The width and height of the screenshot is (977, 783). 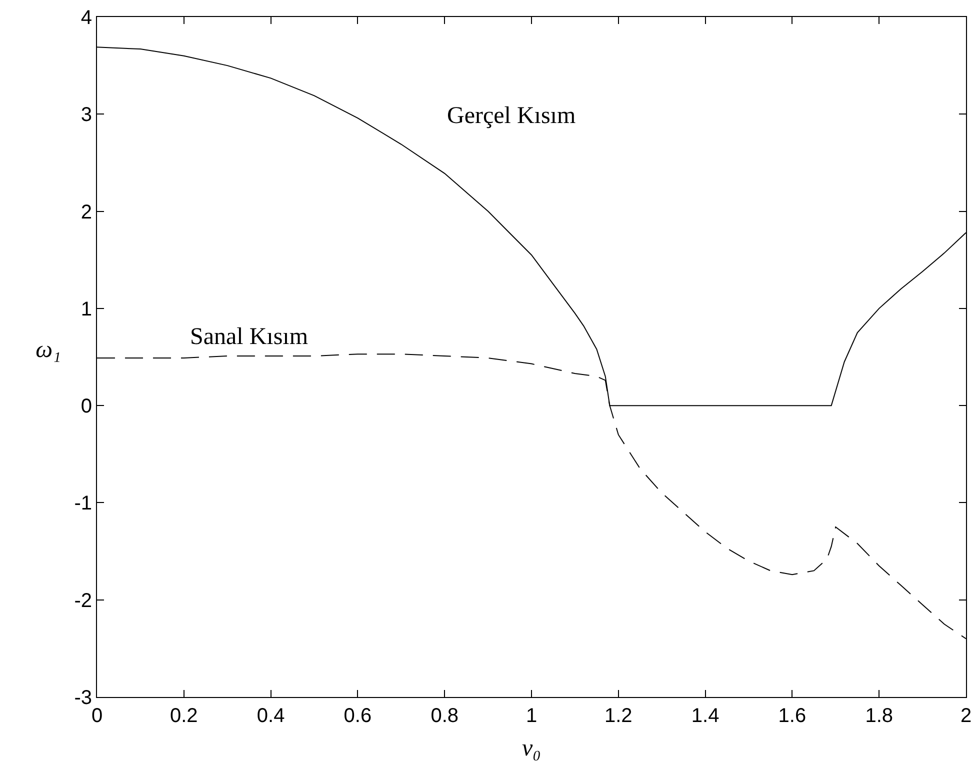 What do you see at coordinates (966, 716) in the screenshot?
I see `x-tick-label: 2` at bounding box center [966, 716].